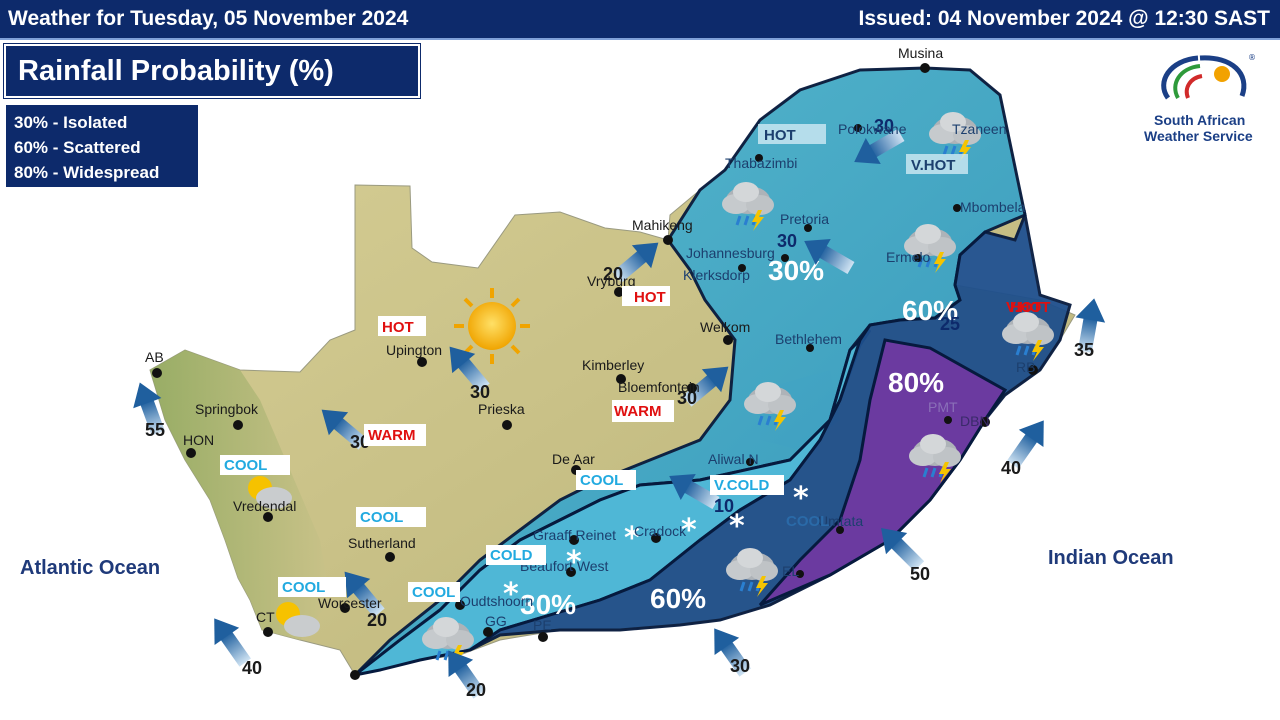 The image size is (1280, 720). What do you see at coordinates (733, 459) in the screenshot?
I see `town-label: Aliwal N` at bounding box center [733, 459].